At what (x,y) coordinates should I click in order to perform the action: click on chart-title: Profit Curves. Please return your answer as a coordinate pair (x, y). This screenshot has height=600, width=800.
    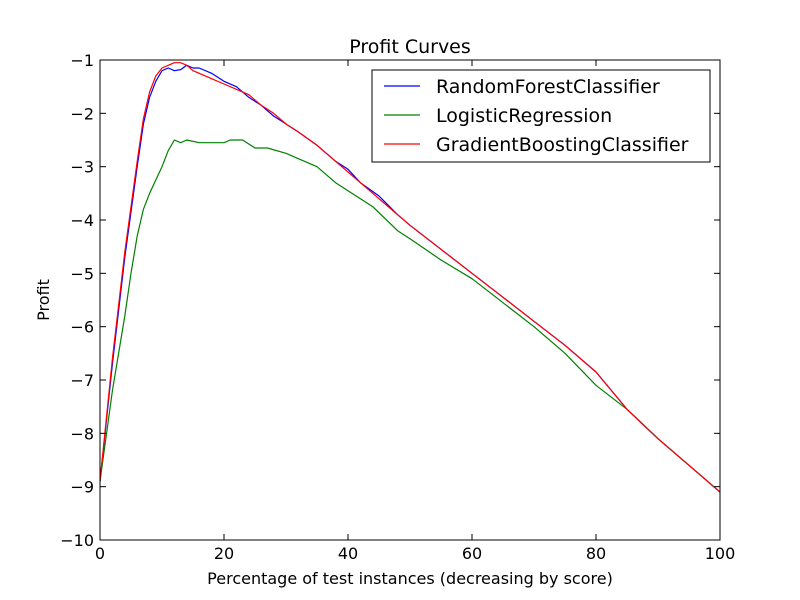
    Looking at the image, I should click on (410, 47).